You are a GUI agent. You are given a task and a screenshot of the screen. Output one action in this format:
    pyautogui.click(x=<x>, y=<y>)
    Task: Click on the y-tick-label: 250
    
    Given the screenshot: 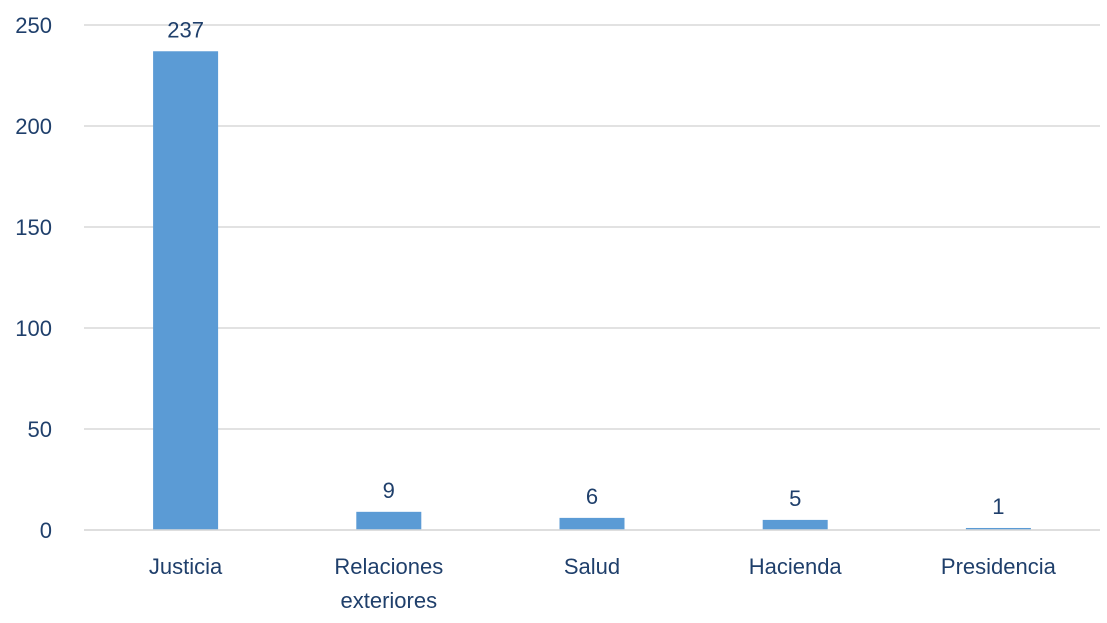 What is the action you would take?
    pyautogui.click(x=33, y=25)
    